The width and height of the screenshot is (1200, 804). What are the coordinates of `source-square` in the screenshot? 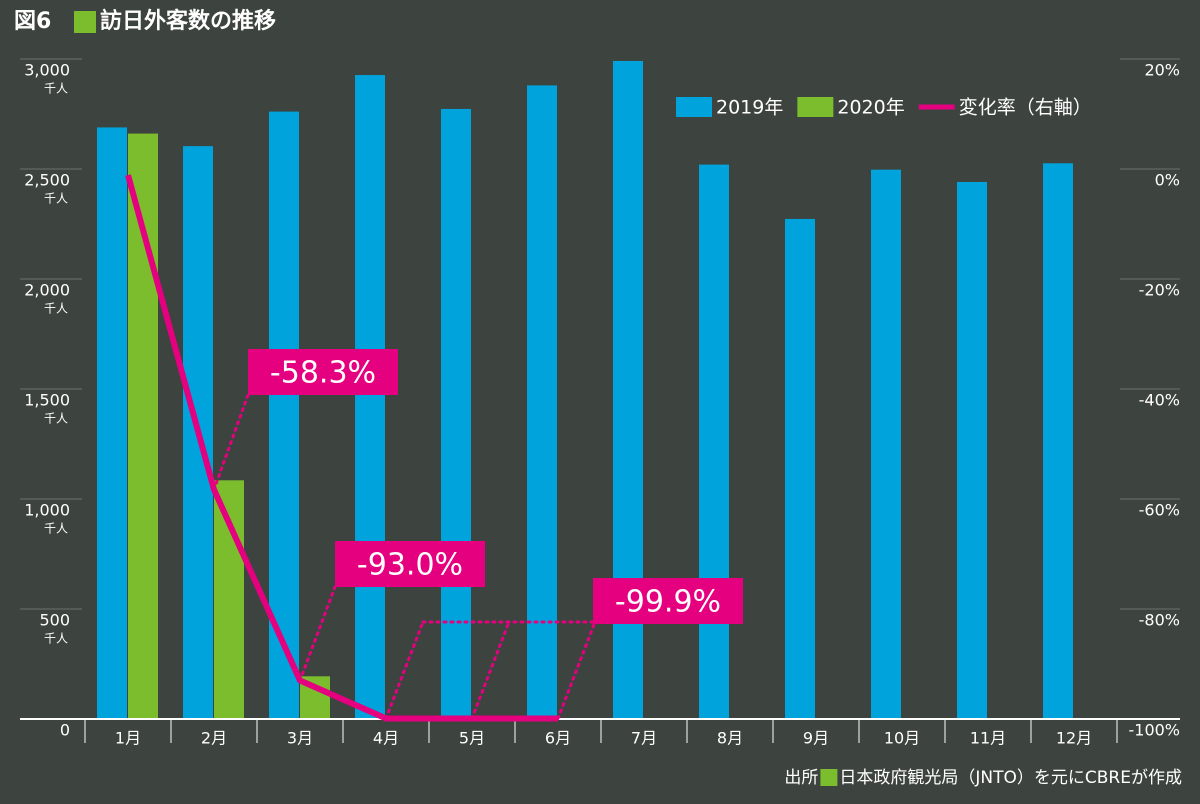 It's located at (828, 777).